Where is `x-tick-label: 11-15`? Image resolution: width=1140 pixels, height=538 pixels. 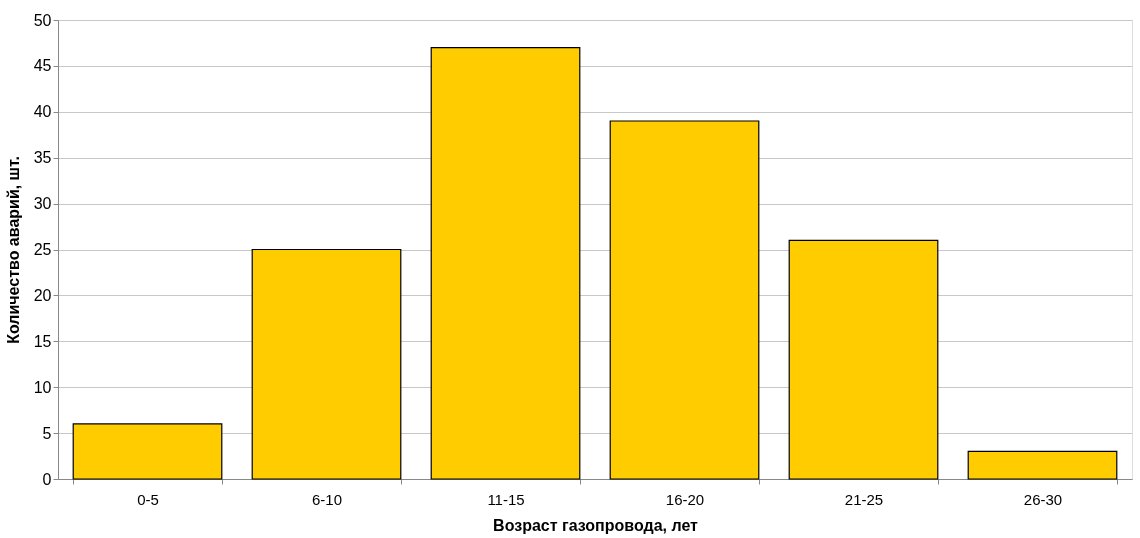
x-tick-label: 11-15 is located at coordinates (506, 499).